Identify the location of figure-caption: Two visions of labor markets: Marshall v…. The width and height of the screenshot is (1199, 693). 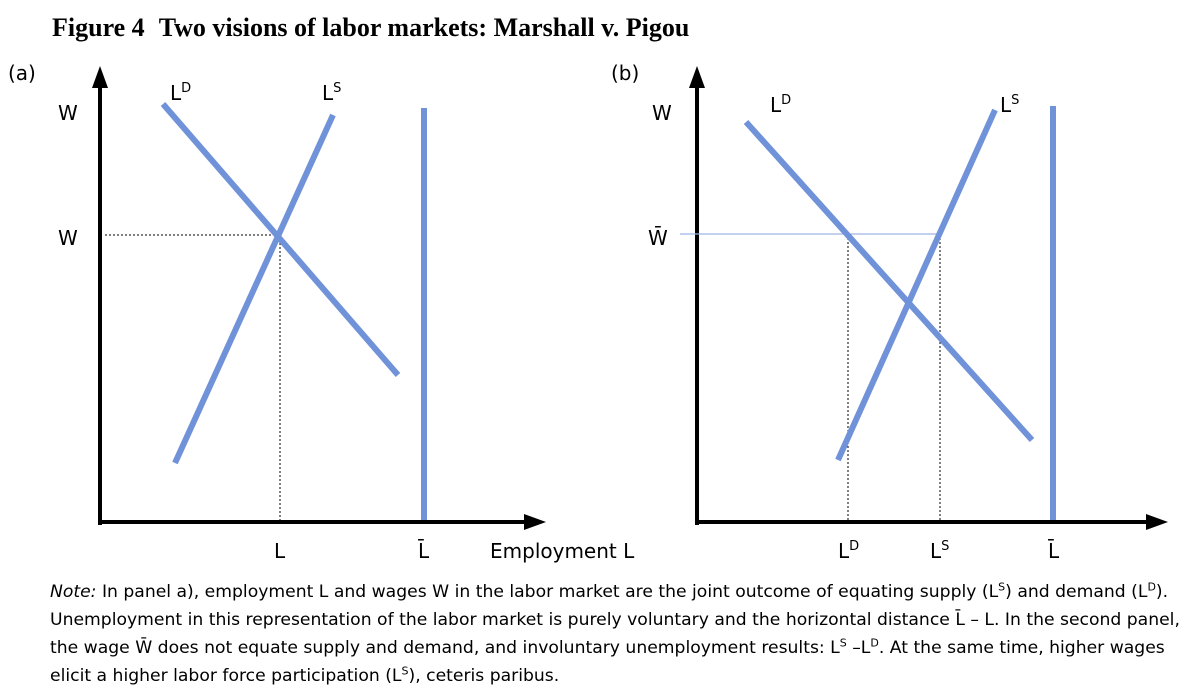
(424, 27).